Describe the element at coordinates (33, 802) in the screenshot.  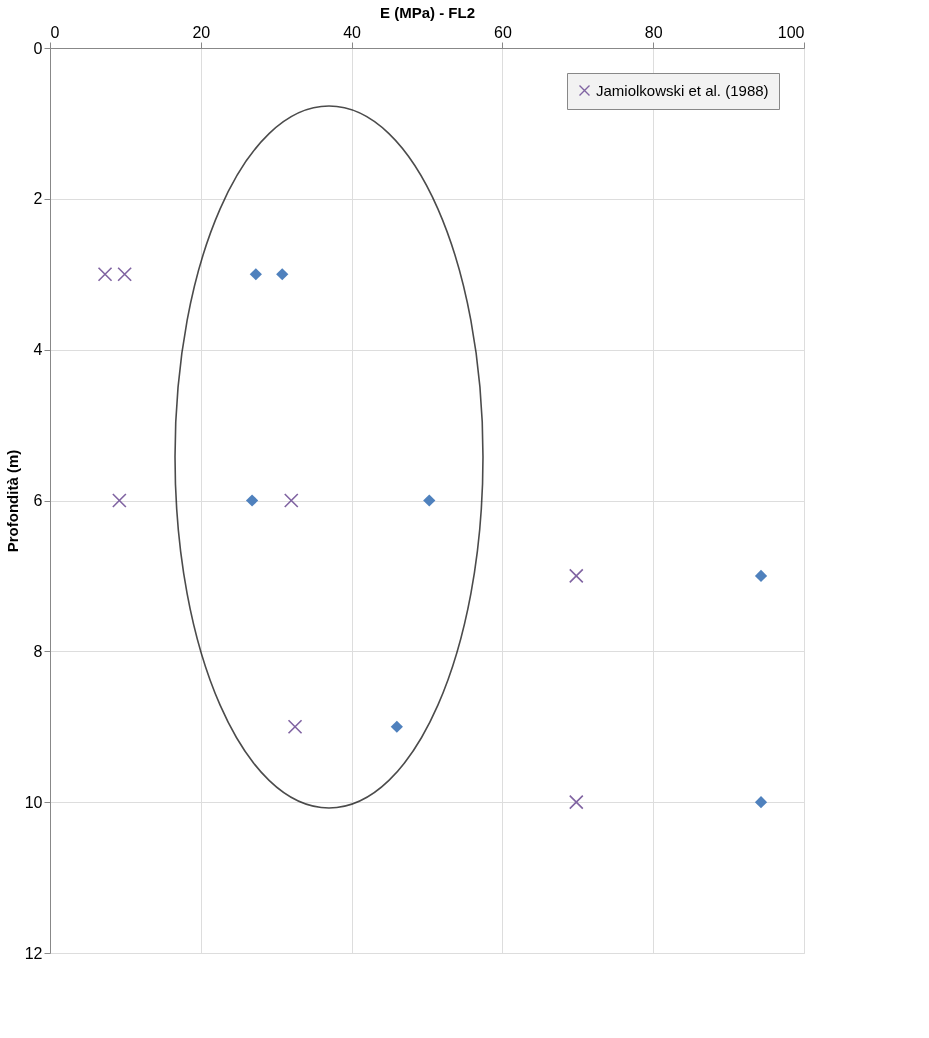
I see `y-tick-label: 10` at that location.